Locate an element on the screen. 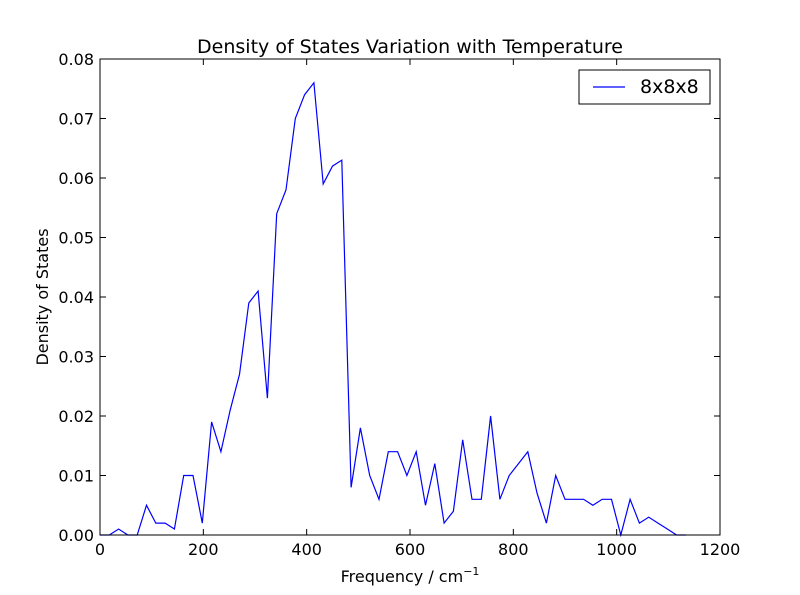 This screenshot has height=595, width=800. y-tick-label: 0.07 is located at coordinates (76, 119).